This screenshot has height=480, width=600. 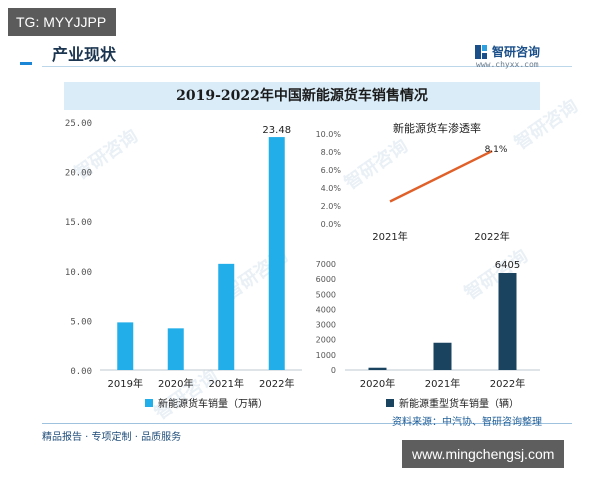 I want to click on footer-divider, so click(x=307, y=423).